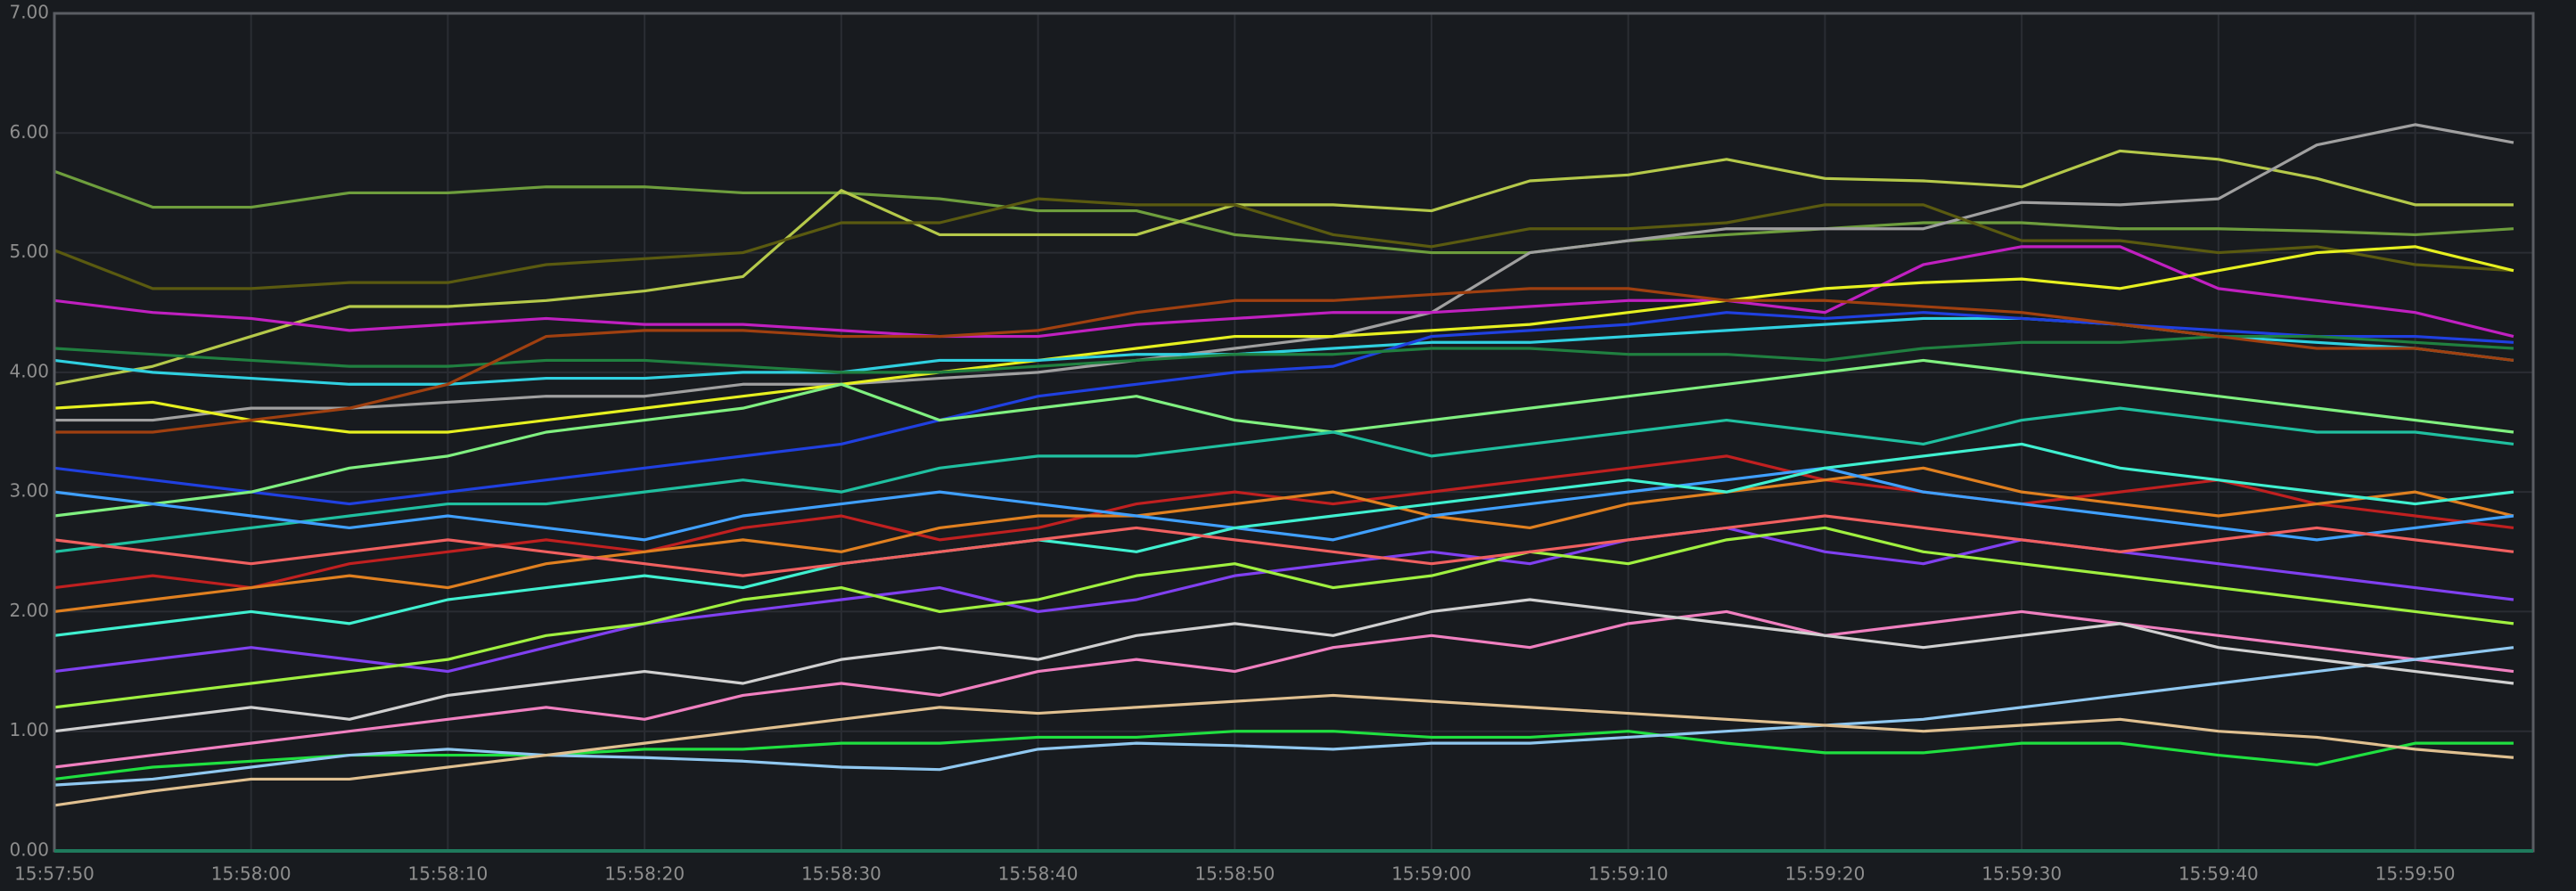 The width and height of the screenshot is (2576, 891). What do you see at coordinates (54, 874) in the screenshot?
I see `x-tick-label: 15:57:50` at bounding box center [54, 874].